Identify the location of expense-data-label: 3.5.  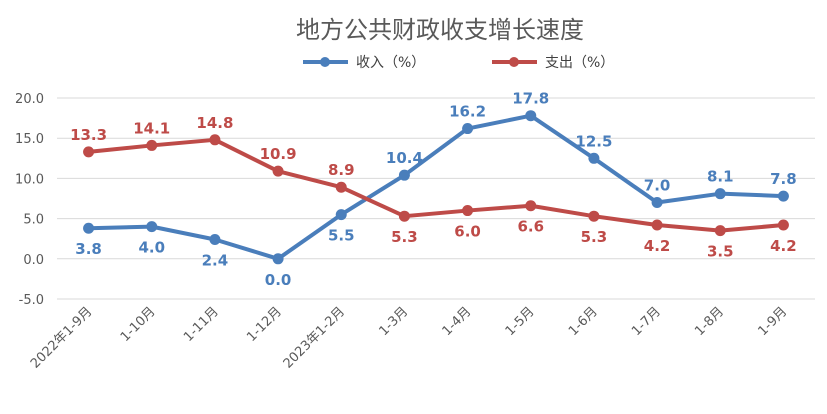
(720, 252).